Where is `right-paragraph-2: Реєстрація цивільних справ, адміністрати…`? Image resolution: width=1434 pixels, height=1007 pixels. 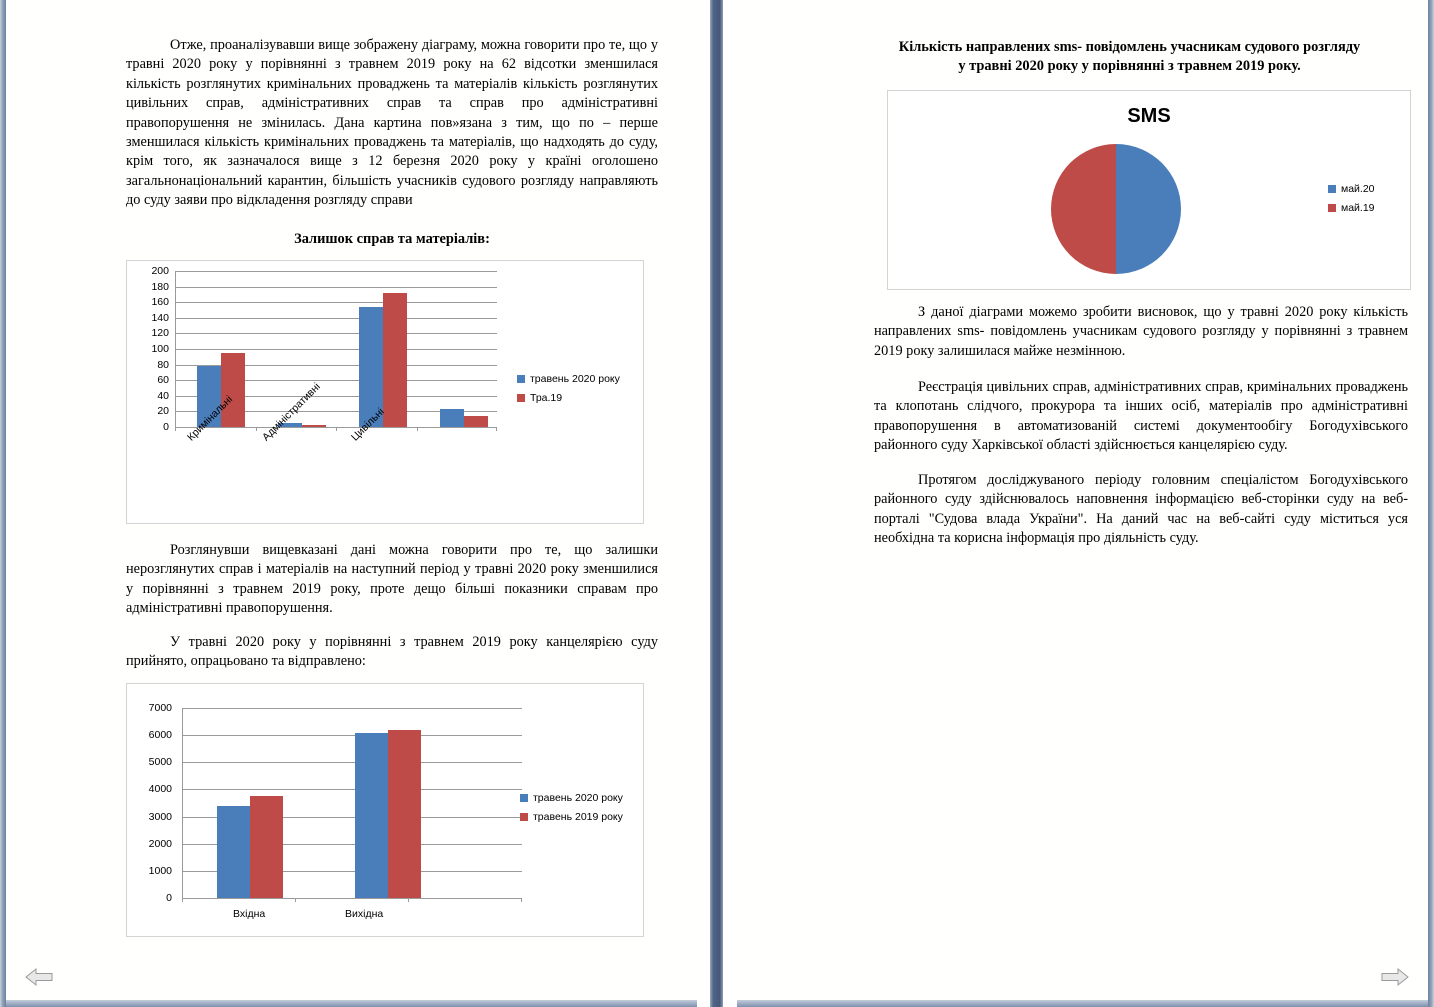
right-paragraph-2: Реєстрація цивільних справ, адміністрати… is located at coordinates (1141, 416).